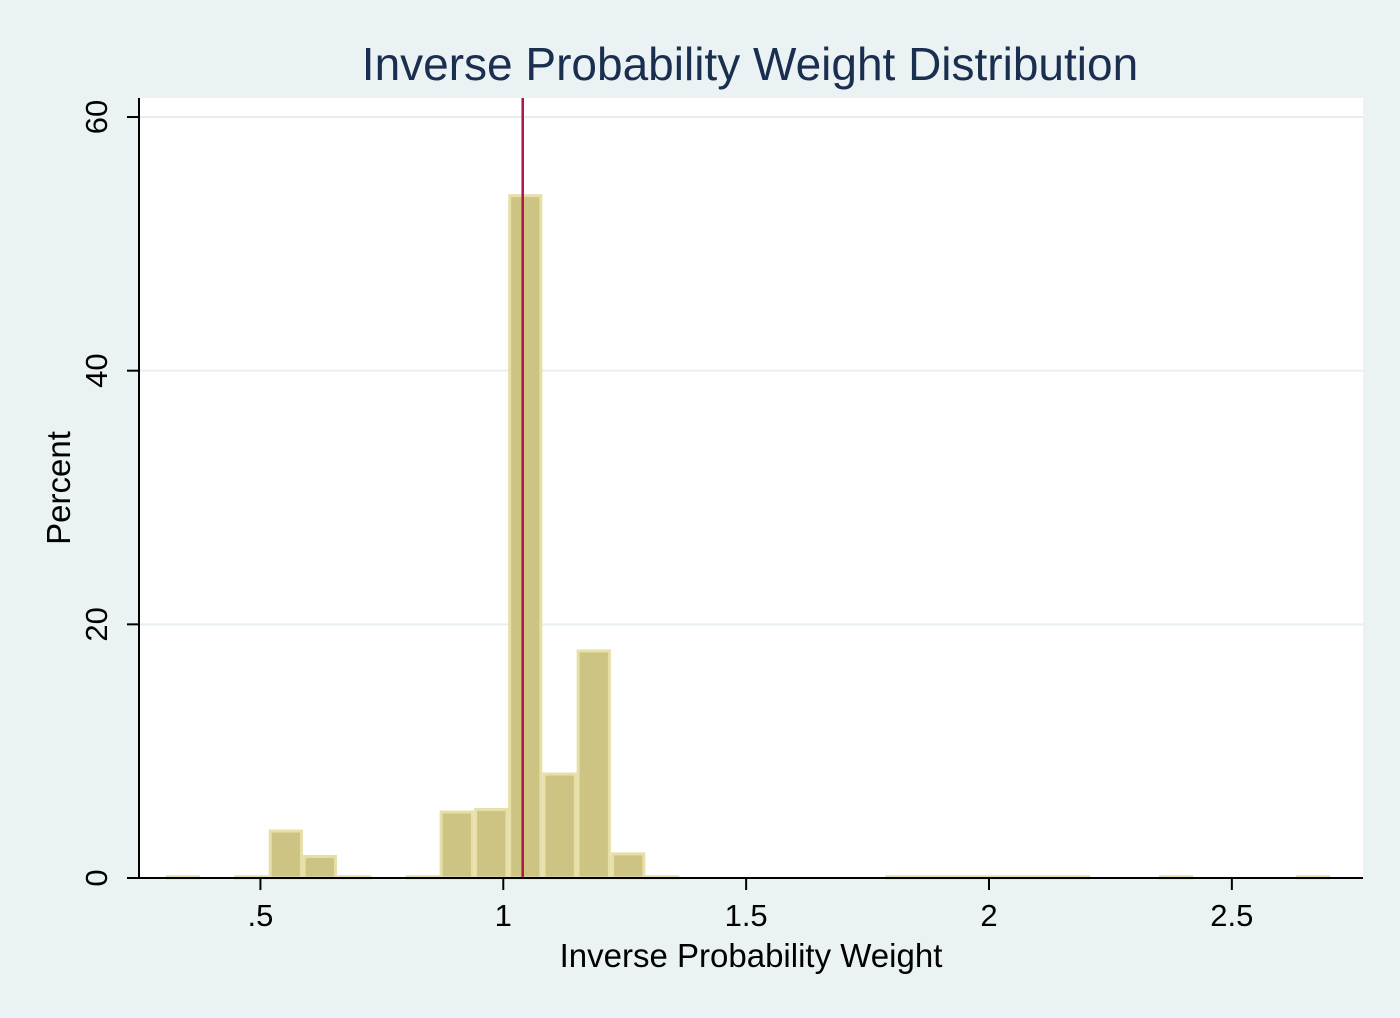  What do you see at coordinates (751, 955) in the screenshot?
I see `x-axis-label: Inverse Probability Weight` at bounding box center [751, 955].